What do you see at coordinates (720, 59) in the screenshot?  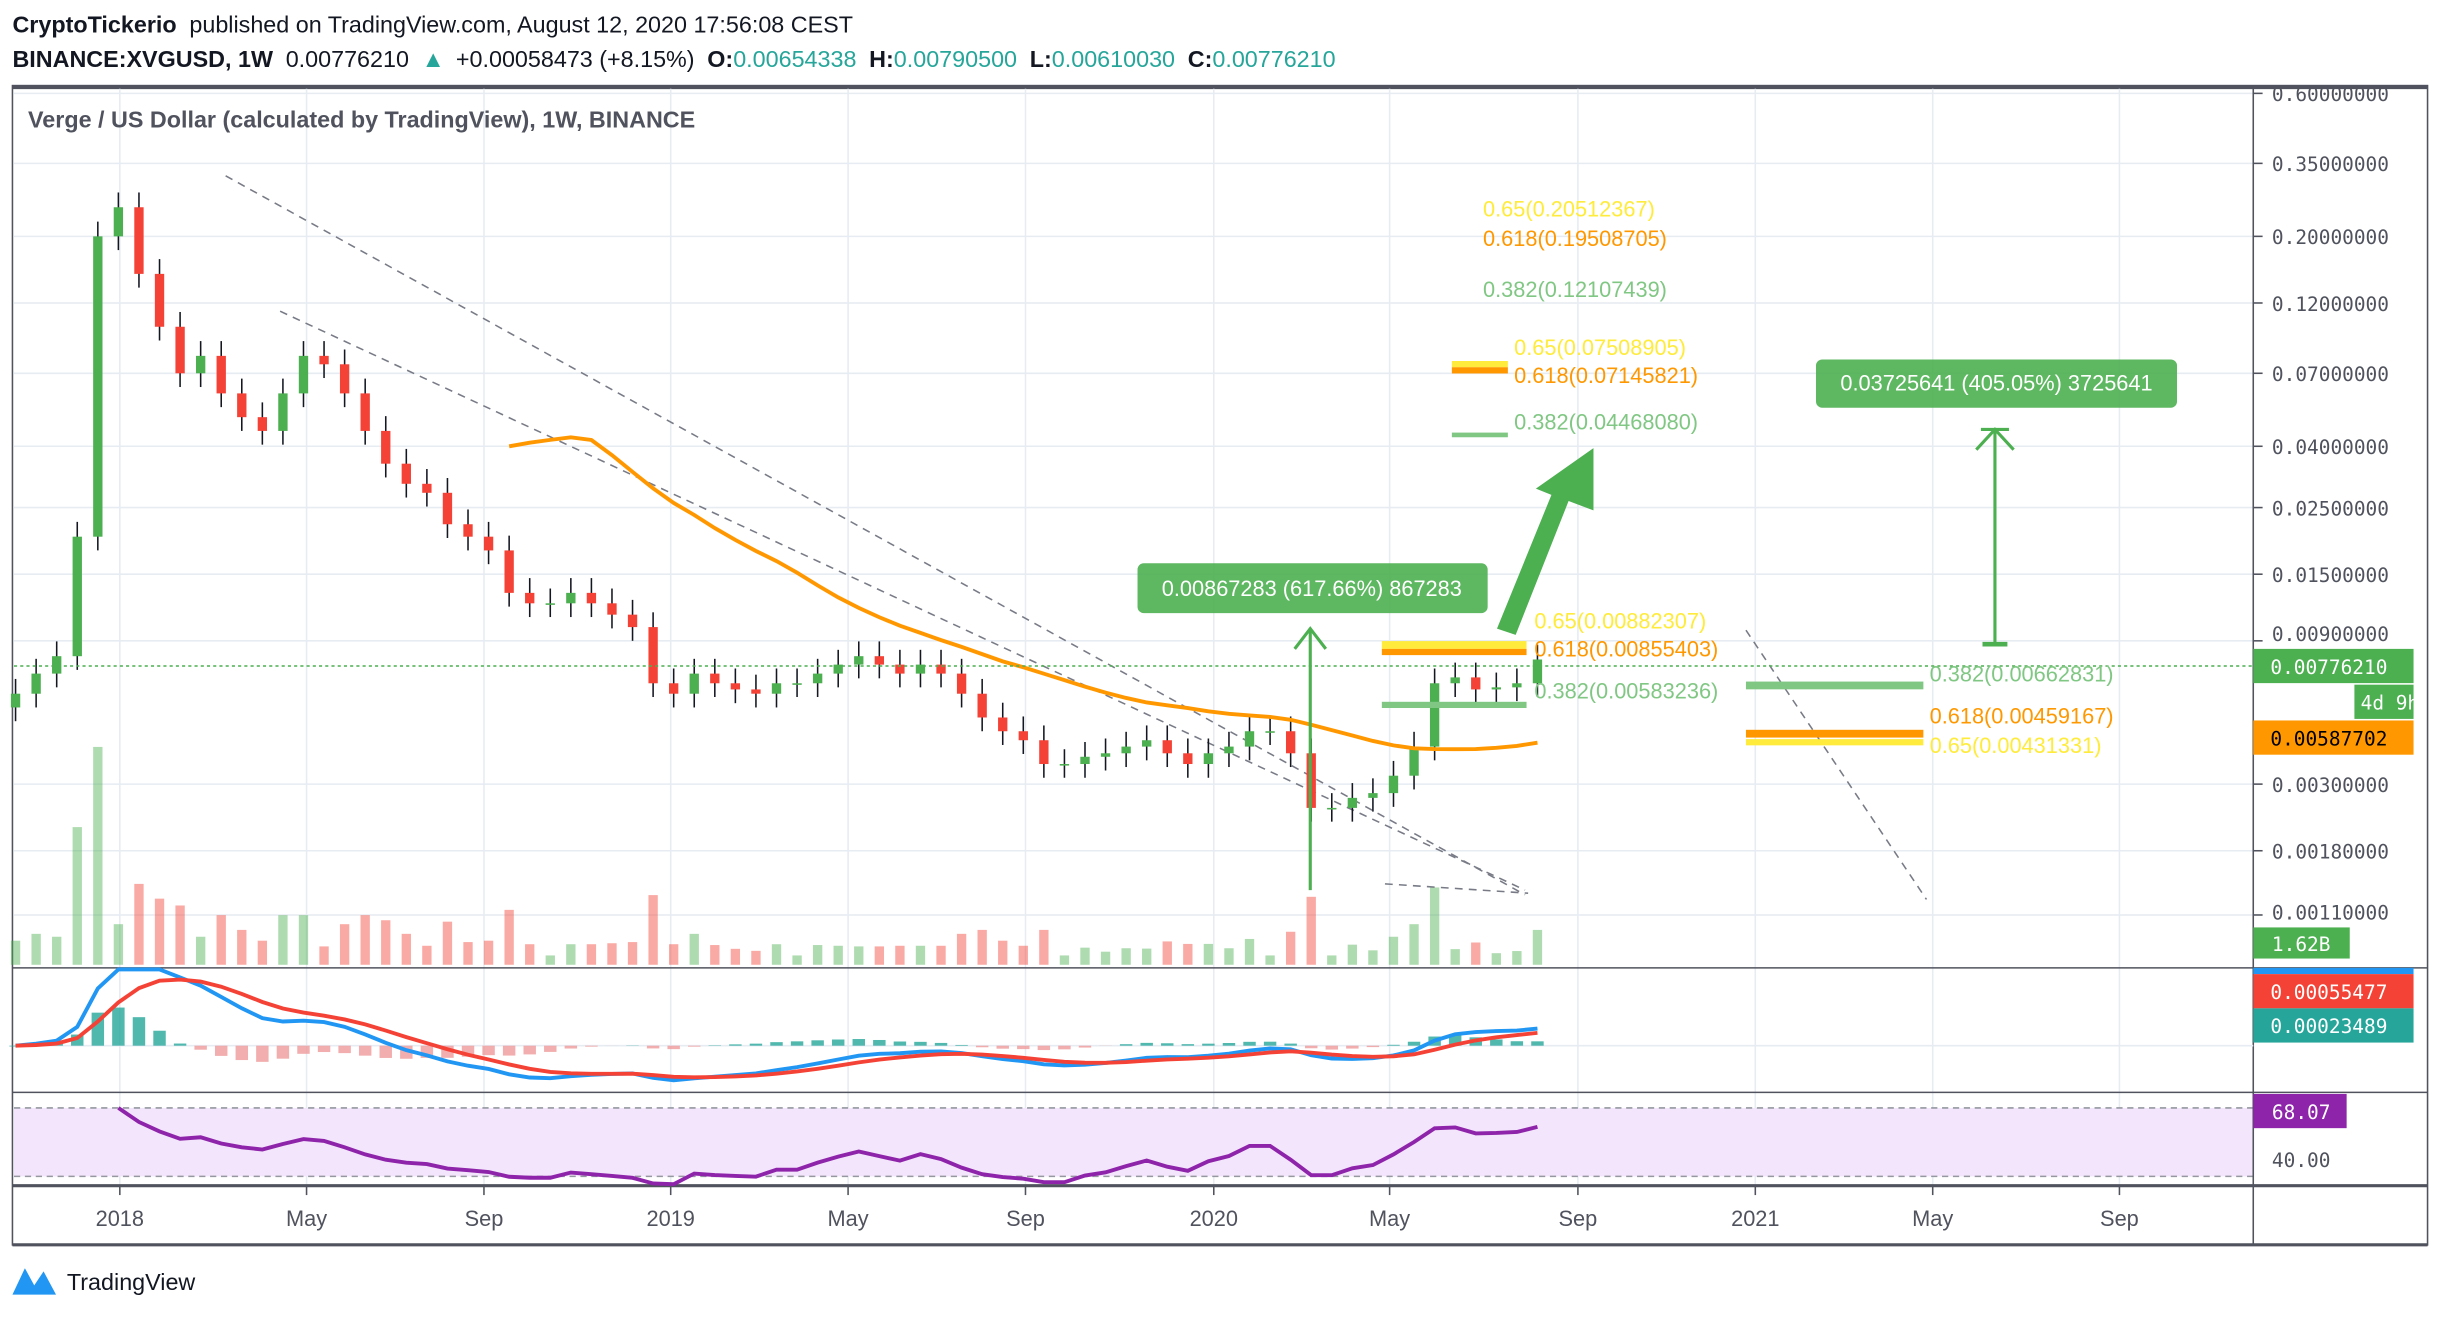 I see `open-label: O:` at bounding box center [720, 59].